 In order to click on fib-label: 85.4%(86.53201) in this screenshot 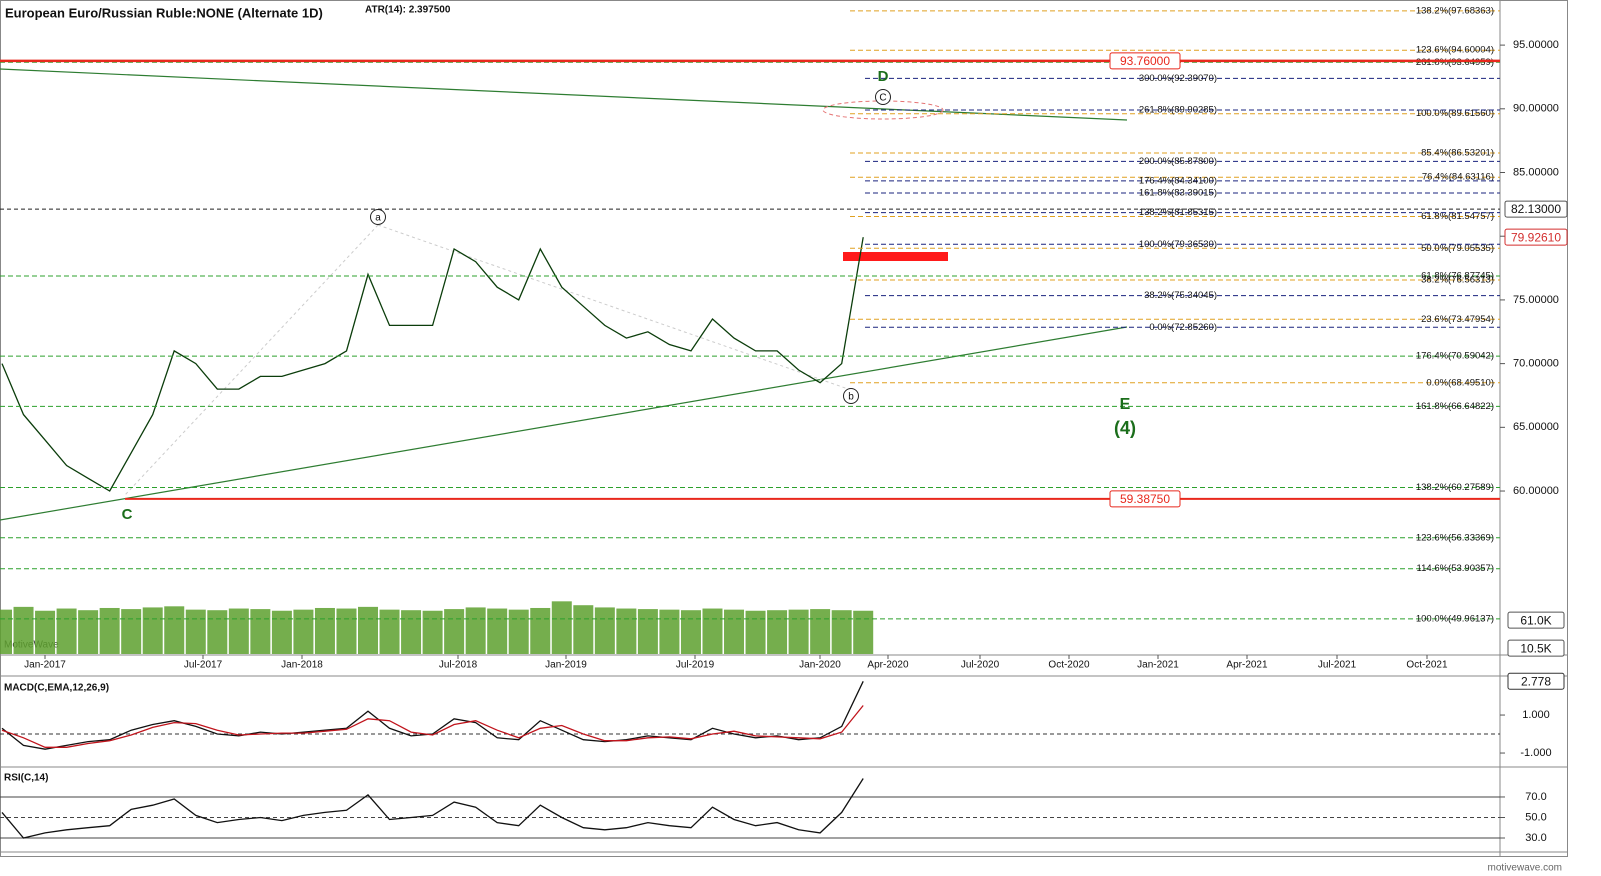, I will do `click(1457, 153)`.